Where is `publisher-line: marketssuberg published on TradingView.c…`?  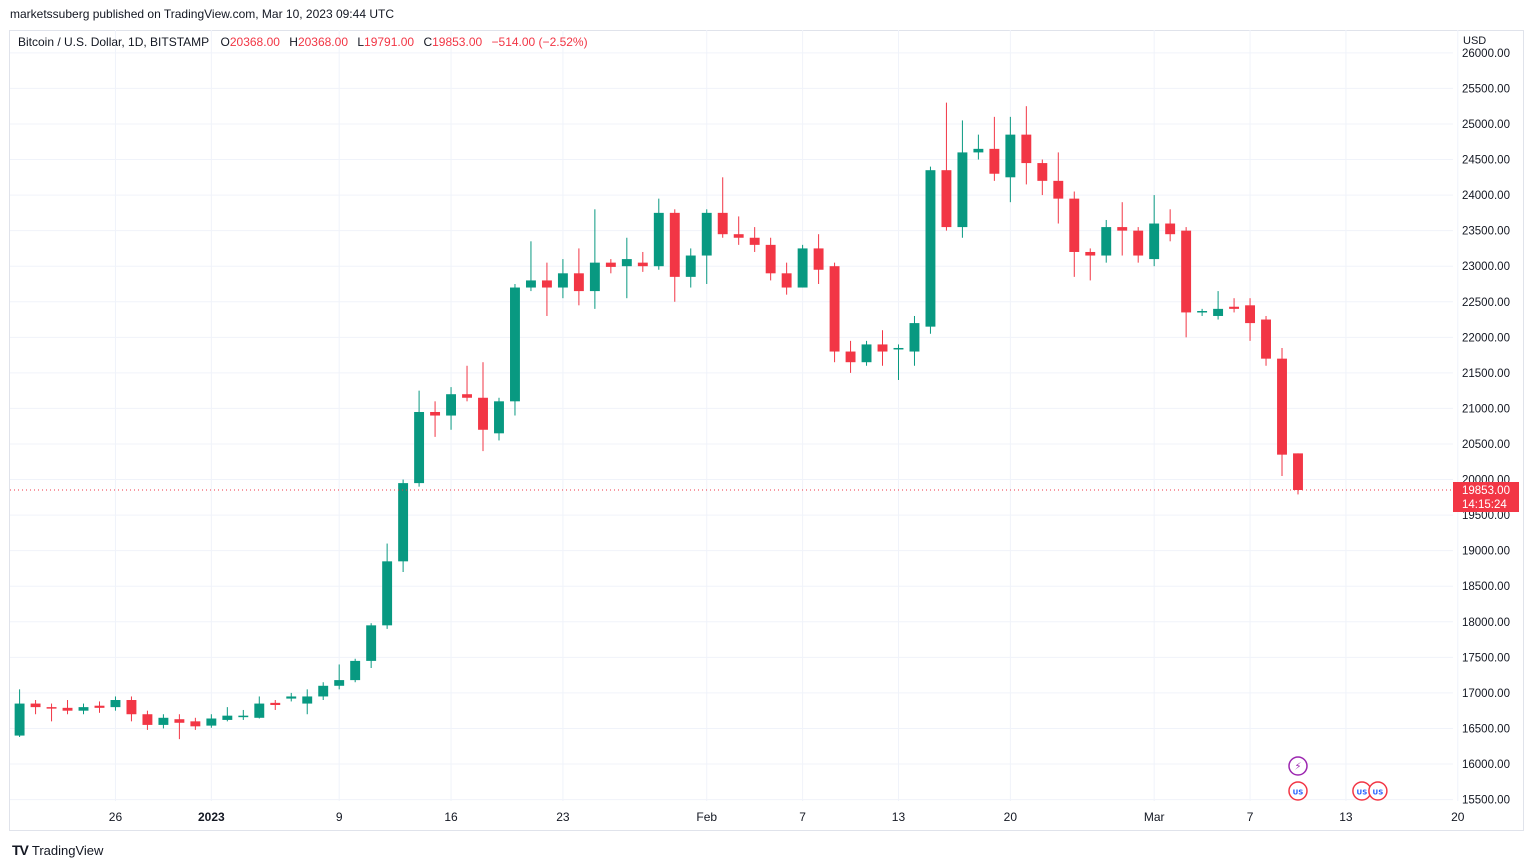
publisher-line: marketssuberg published on TradingView.c… is located at coordinates (202, 14).